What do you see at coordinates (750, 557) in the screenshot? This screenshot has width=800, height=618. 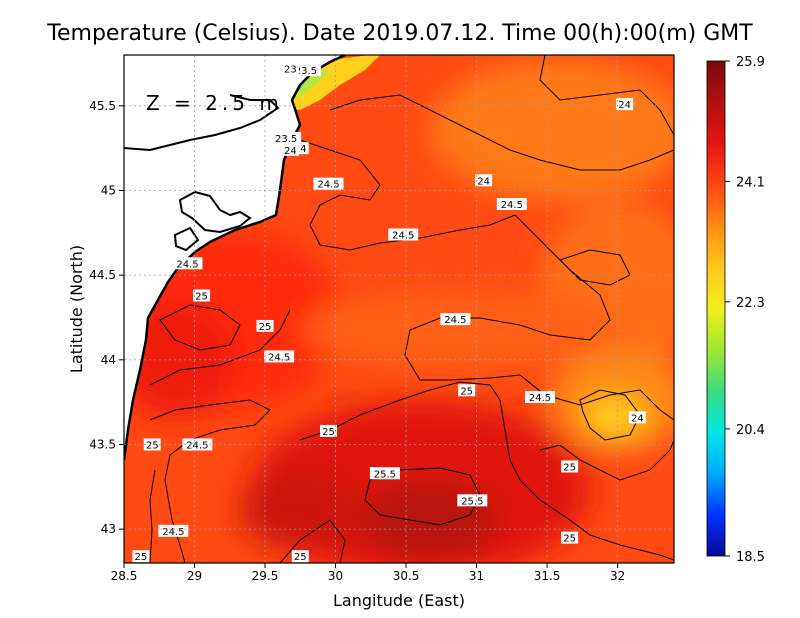 I see `colorbar-tick-label: 18.5` at bounding box center [750, 557].